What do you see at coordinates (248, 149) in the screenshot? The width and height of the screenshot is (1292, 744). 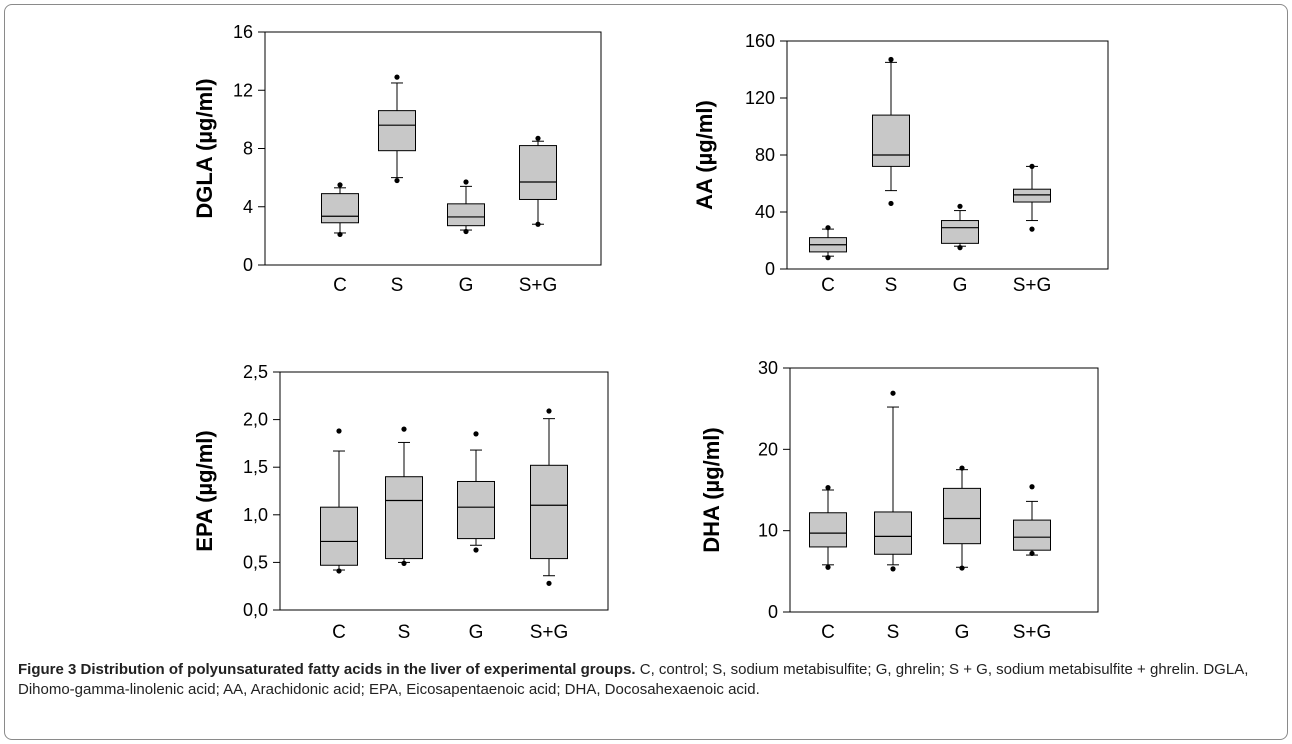 I see `y-tick-label: 8` at bounding box center [248, 149].